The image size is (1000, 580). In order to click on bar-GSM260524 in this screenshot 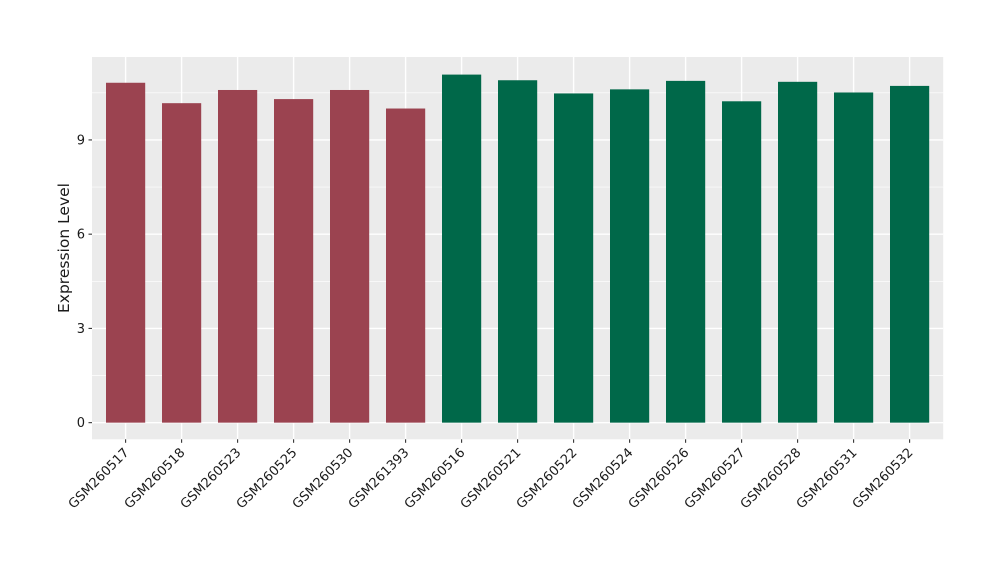, I will do `click(630, 256)`.